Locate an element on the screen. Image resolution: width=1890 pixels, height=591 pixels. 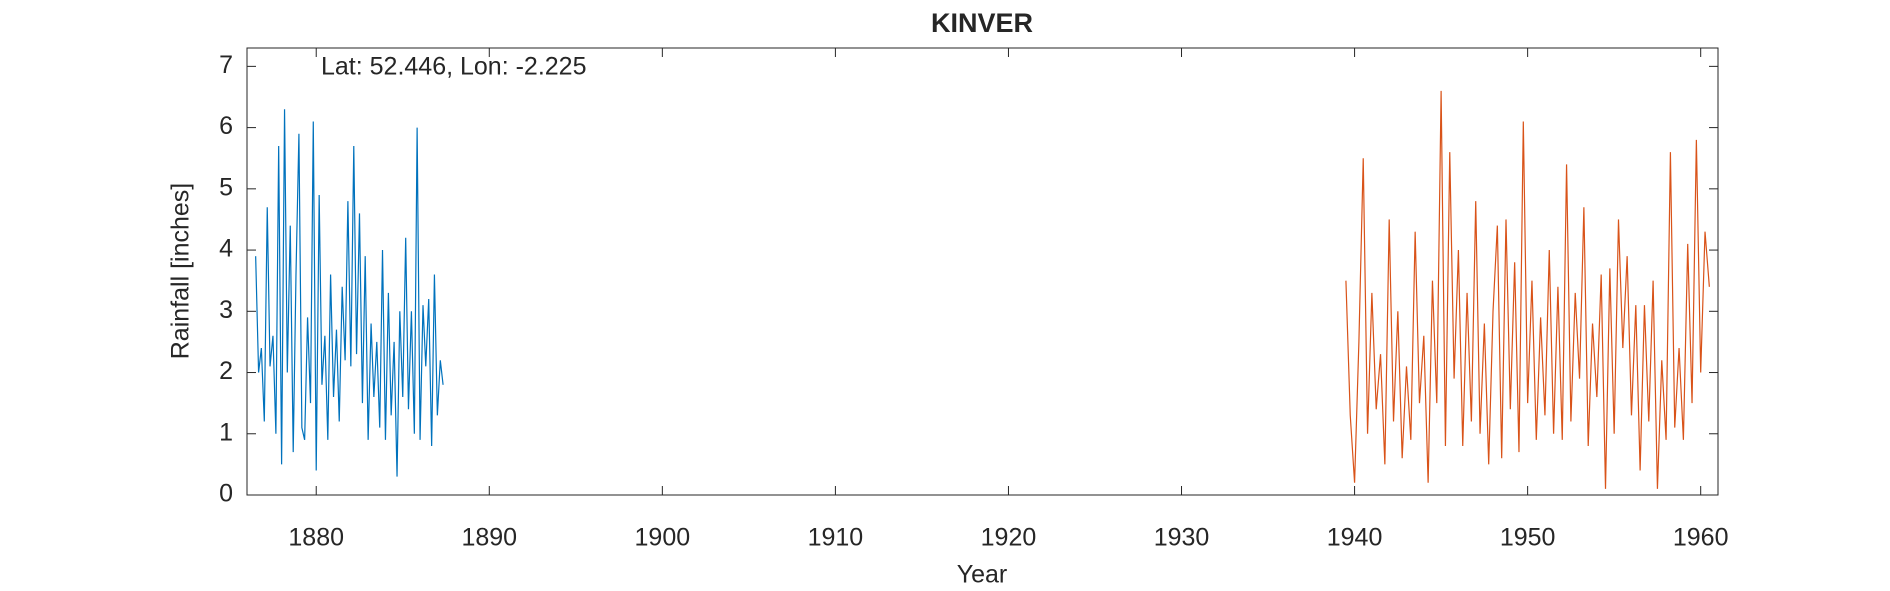
y-tick-label: 4 is located at coordinates (226, 249).